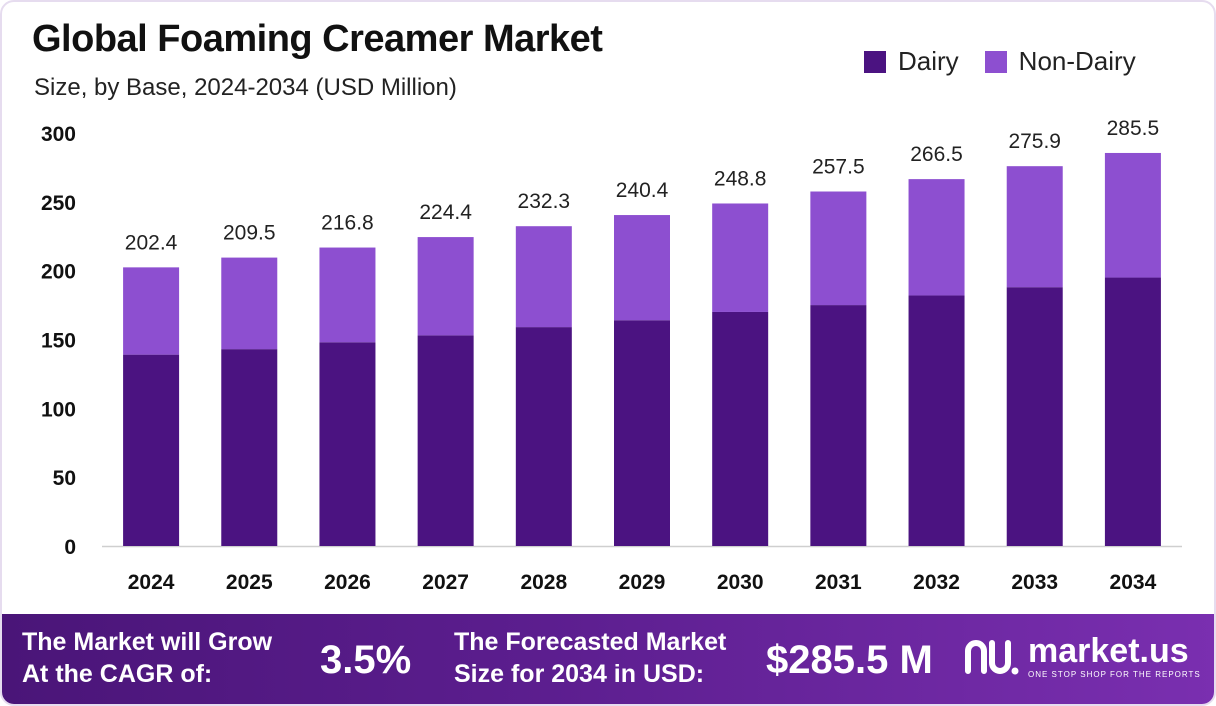  What do you see at coordinates (838, 582) in the screenshot?
I see `x-tick-label: 2031` at bounding box center [838, 582].